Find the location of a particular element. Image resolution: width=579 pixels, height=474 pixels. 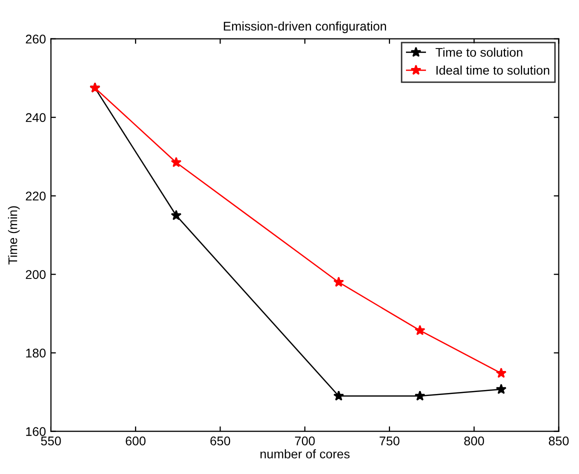

x-tick-label: 550 is located at coordinates (51, 441).